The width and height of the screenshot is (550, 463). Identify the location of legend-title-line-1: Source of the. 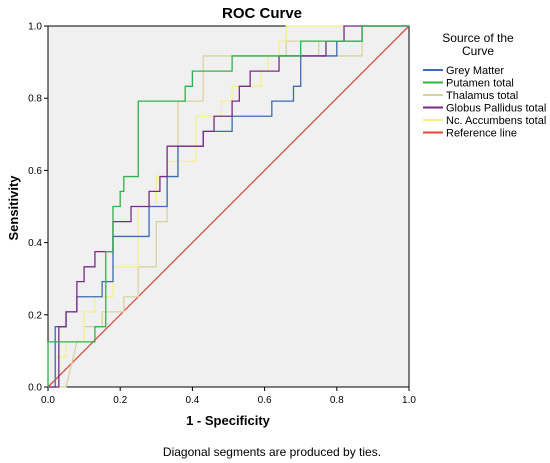
(478, 38).